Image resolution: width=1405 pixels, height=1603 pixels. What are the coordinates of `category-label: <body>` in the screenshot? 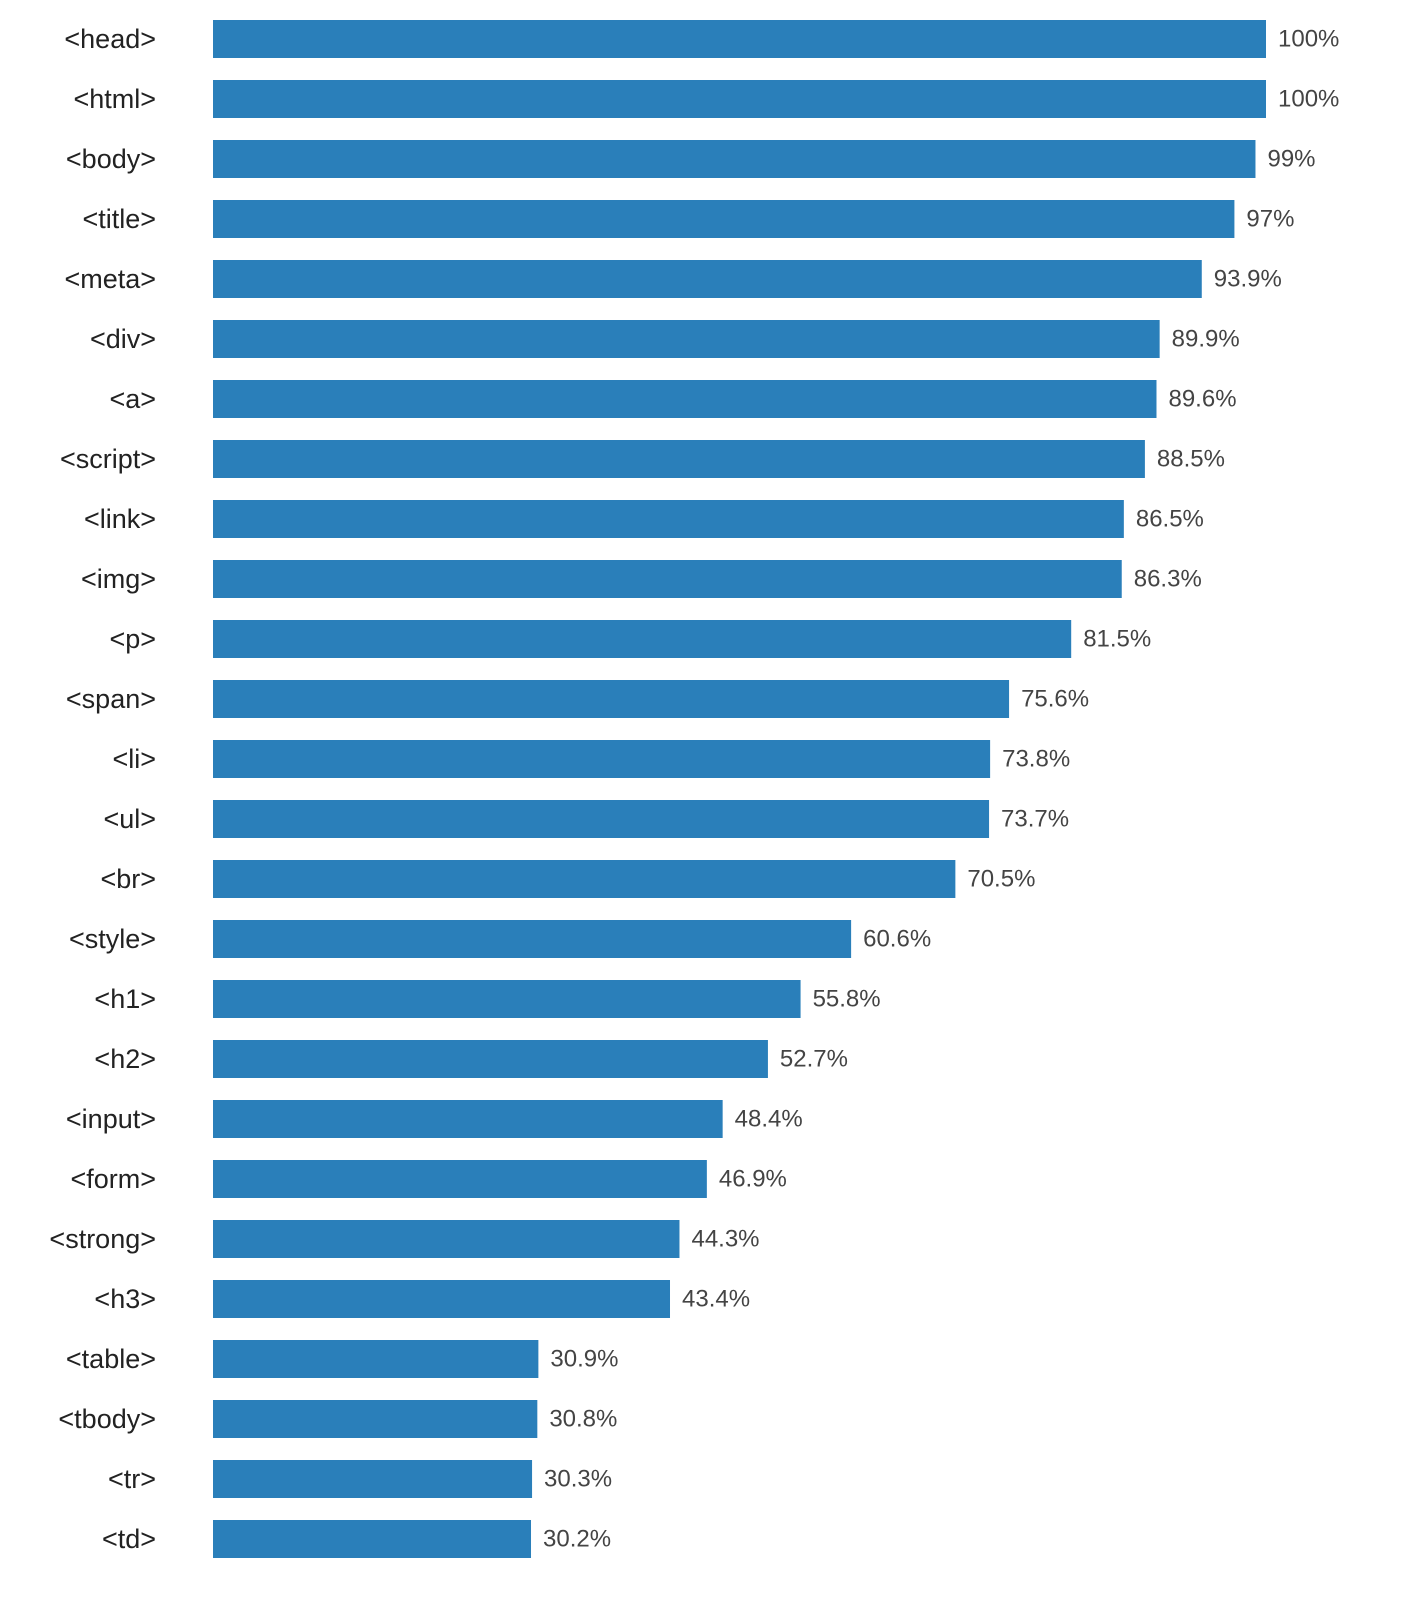 It's located at (111, 159).